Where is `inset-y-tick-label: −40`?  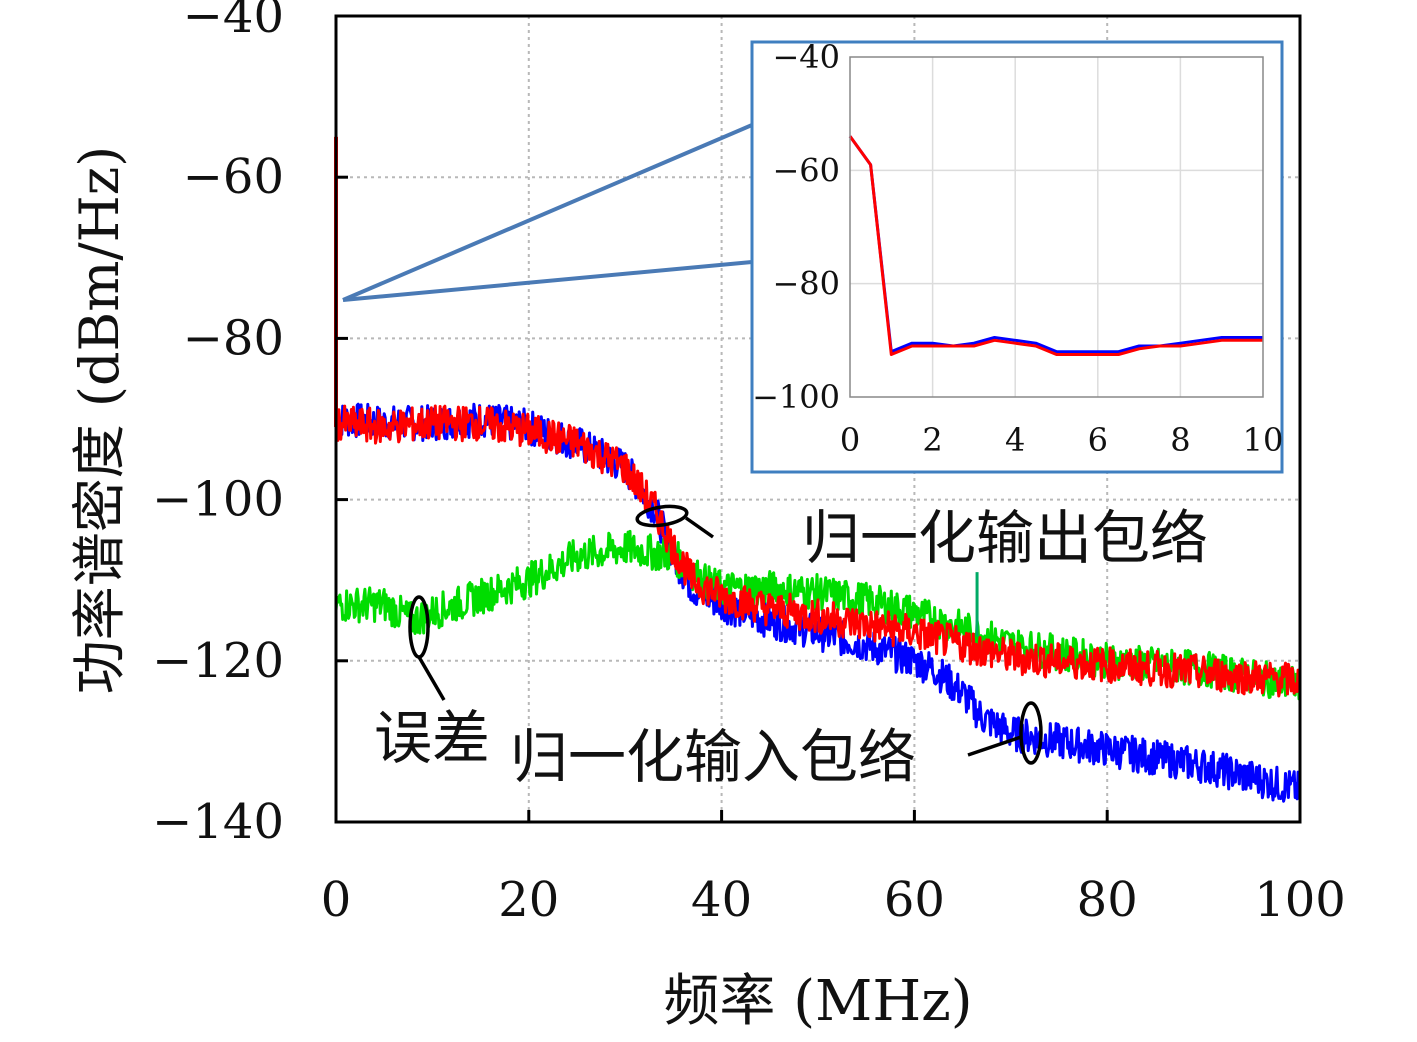
inset-y-tick-label: −40 is located at coordinates (806, 57).